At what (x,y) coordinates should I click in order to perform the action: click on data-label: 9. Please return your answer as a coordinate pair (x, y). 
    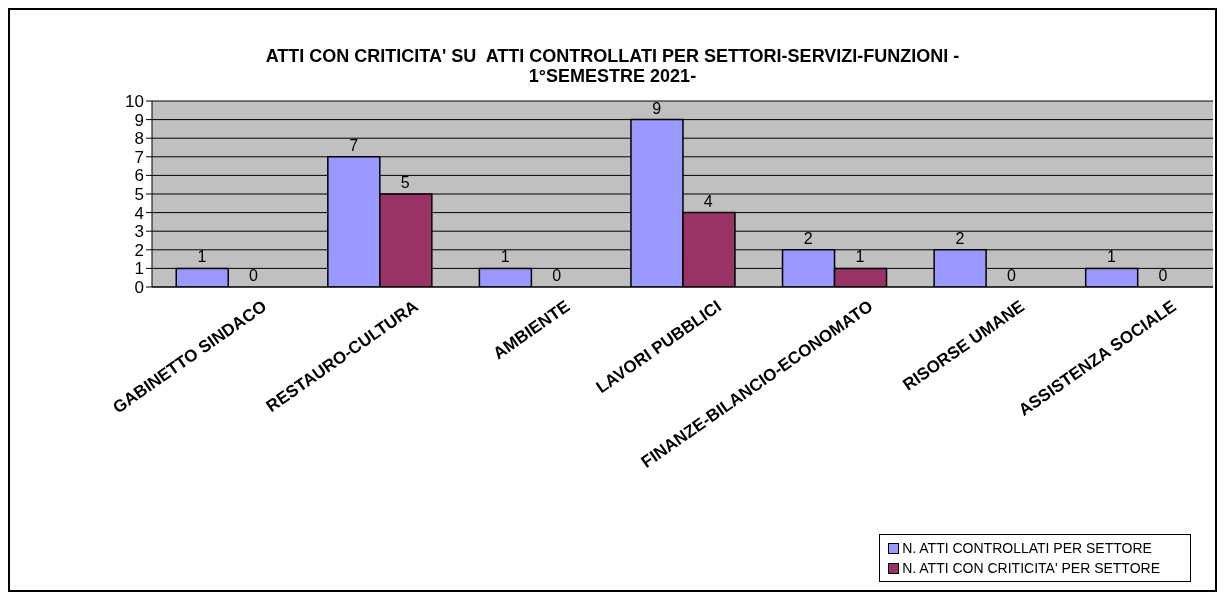
    Looking at the image, I should click on (657, 108).